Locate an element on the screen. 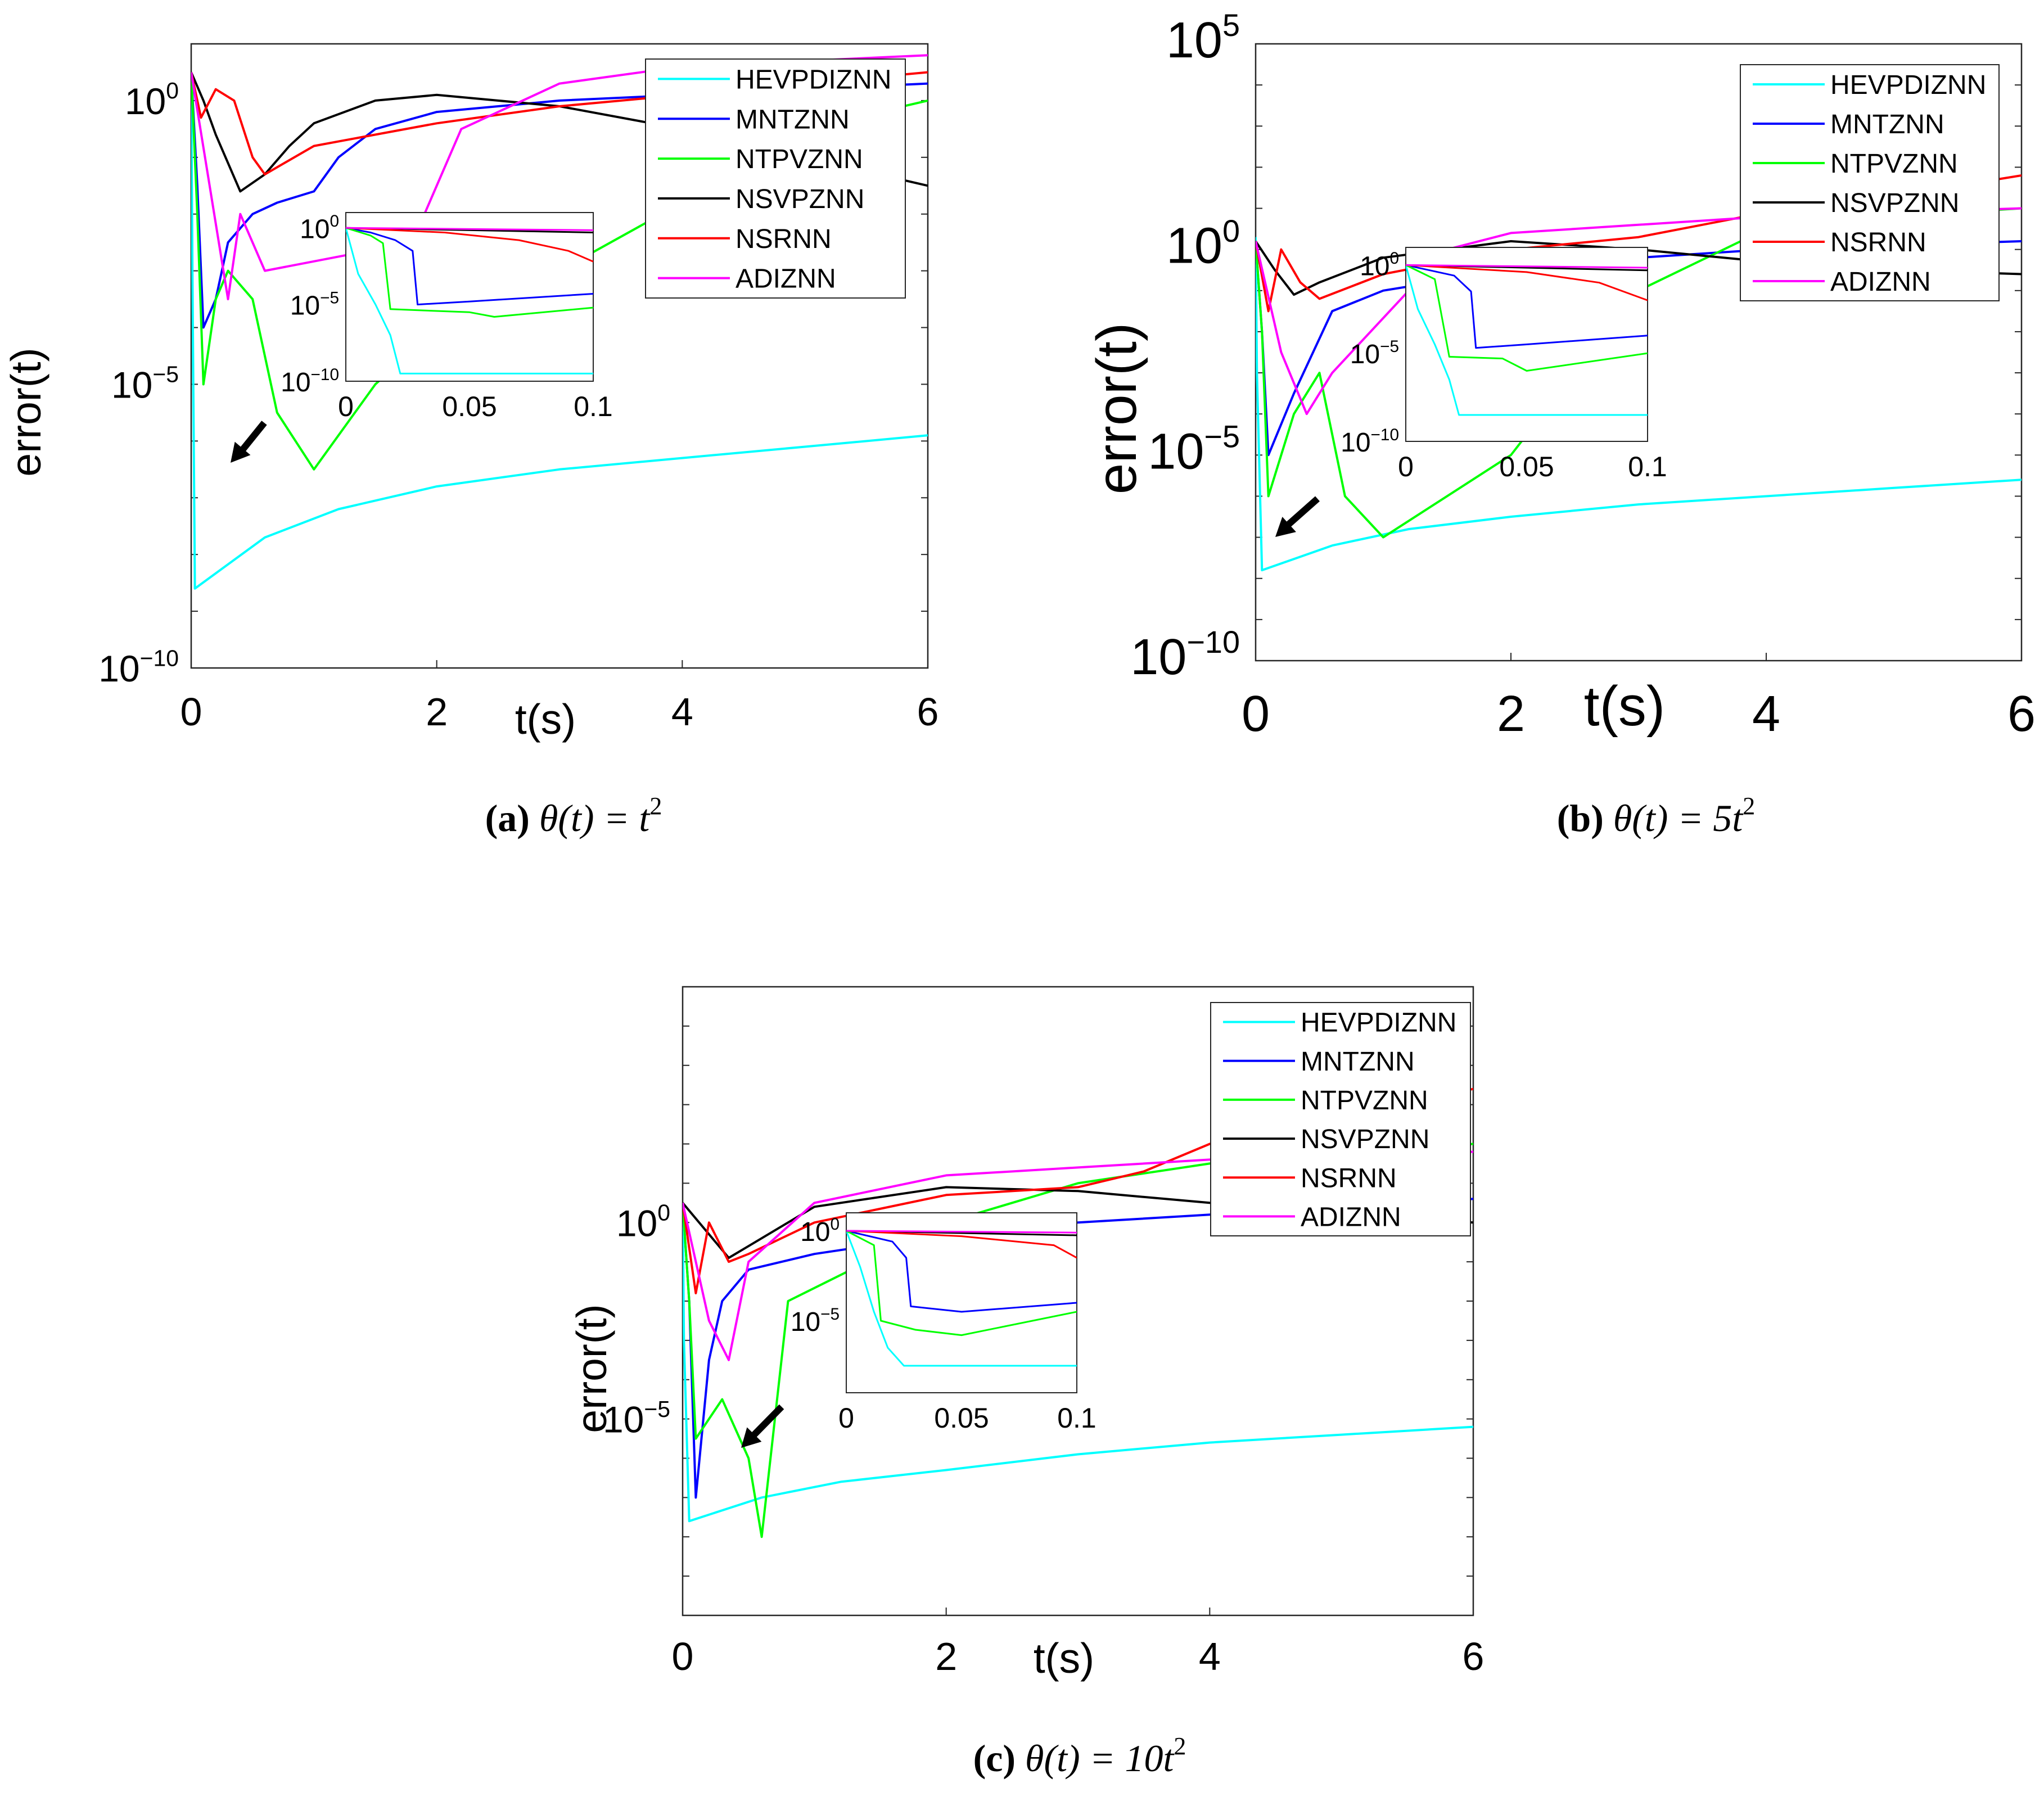  x-axis-label-b: t(s) is located at coordinates (1624, 706).